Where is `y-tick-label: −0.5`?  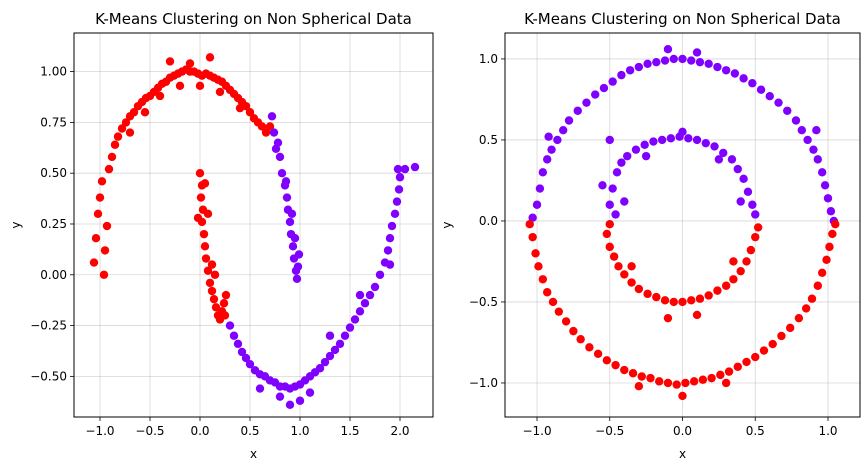 y-tick-label: −0.5 is located at coordinates (483, 302).